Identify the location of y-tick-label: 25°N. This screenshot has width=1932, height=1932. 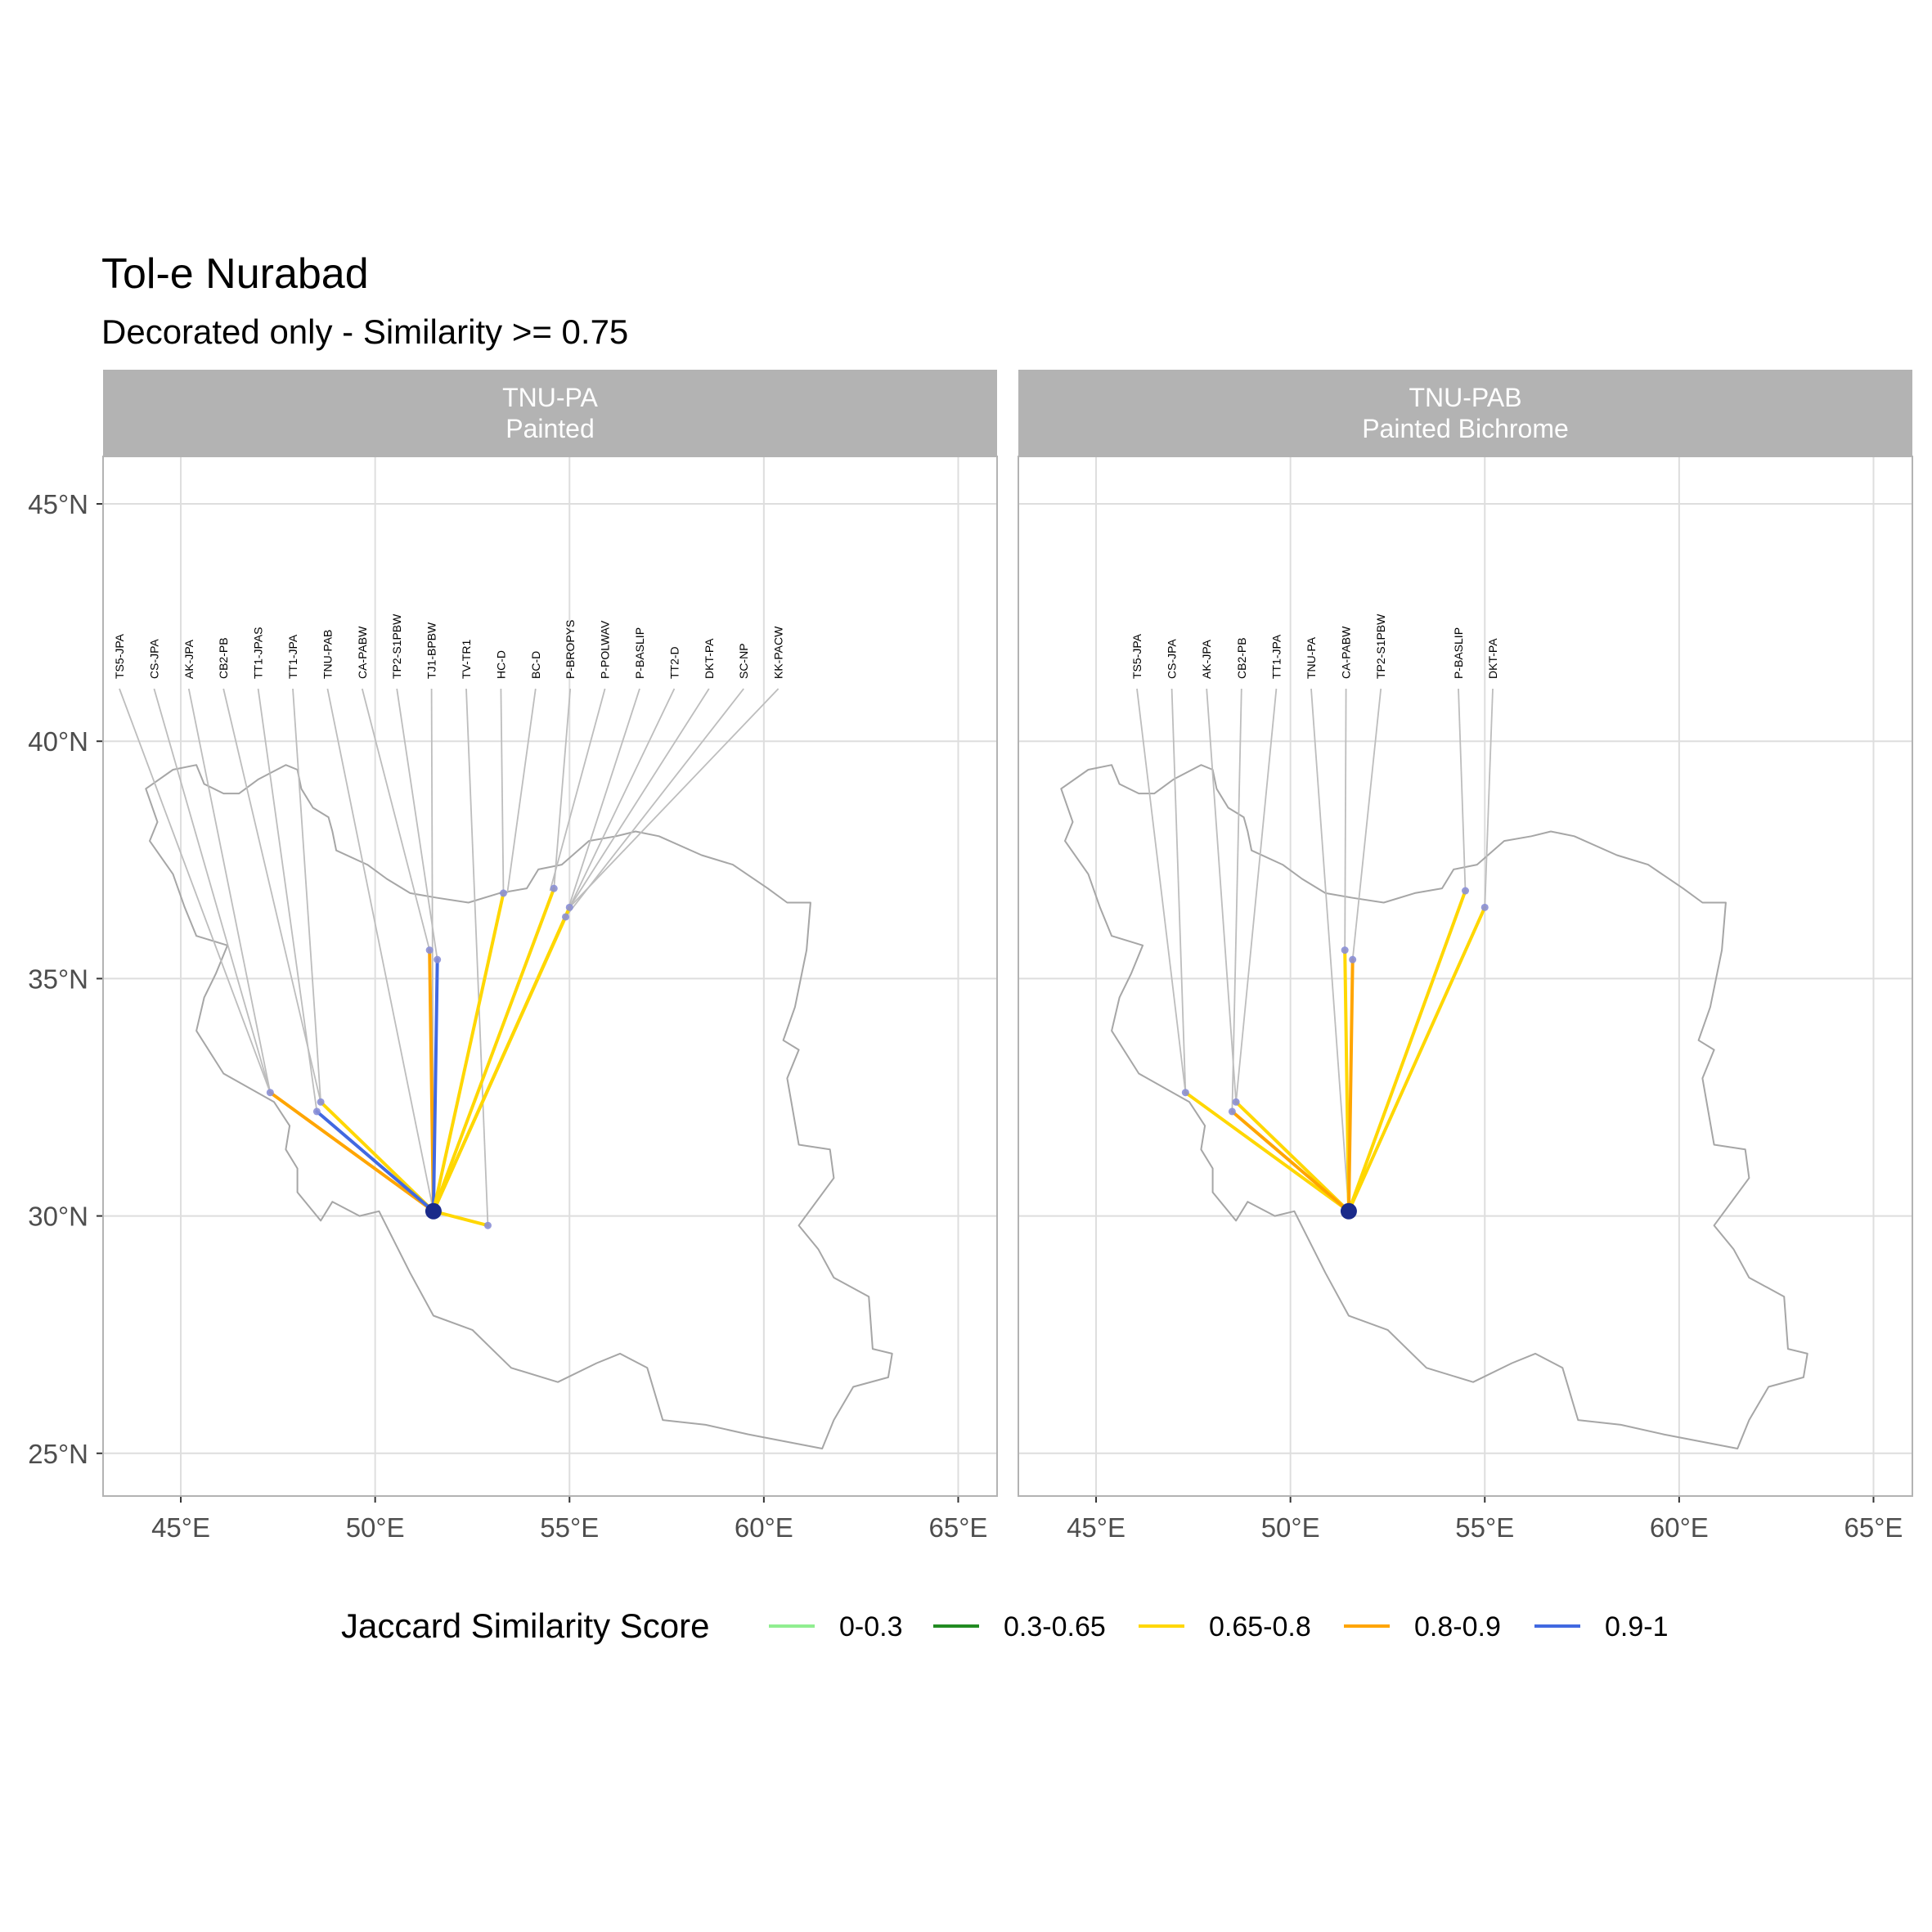
(58, 1454).